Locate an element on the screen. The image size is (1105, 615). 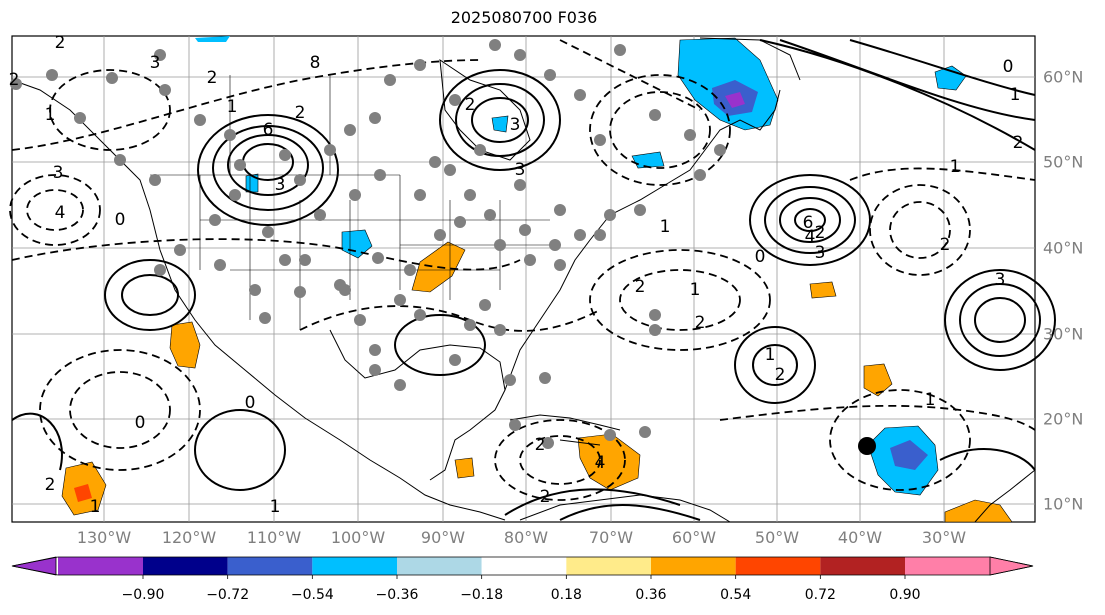
colorbar-tick-label: −0.90 is located at coordinates (143, 595).